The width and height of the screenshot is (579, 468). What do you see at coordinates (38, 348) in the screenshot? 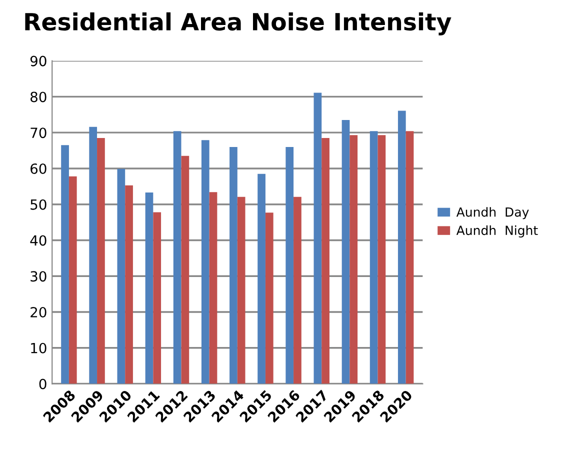
I see `y-tick-label: 10` at bounding box center [38, 348].